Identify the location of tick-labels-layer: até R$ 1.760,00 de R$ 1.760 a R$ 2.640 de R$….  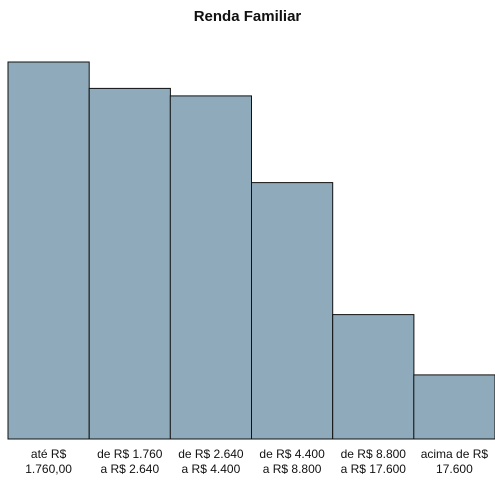
(256, 461).